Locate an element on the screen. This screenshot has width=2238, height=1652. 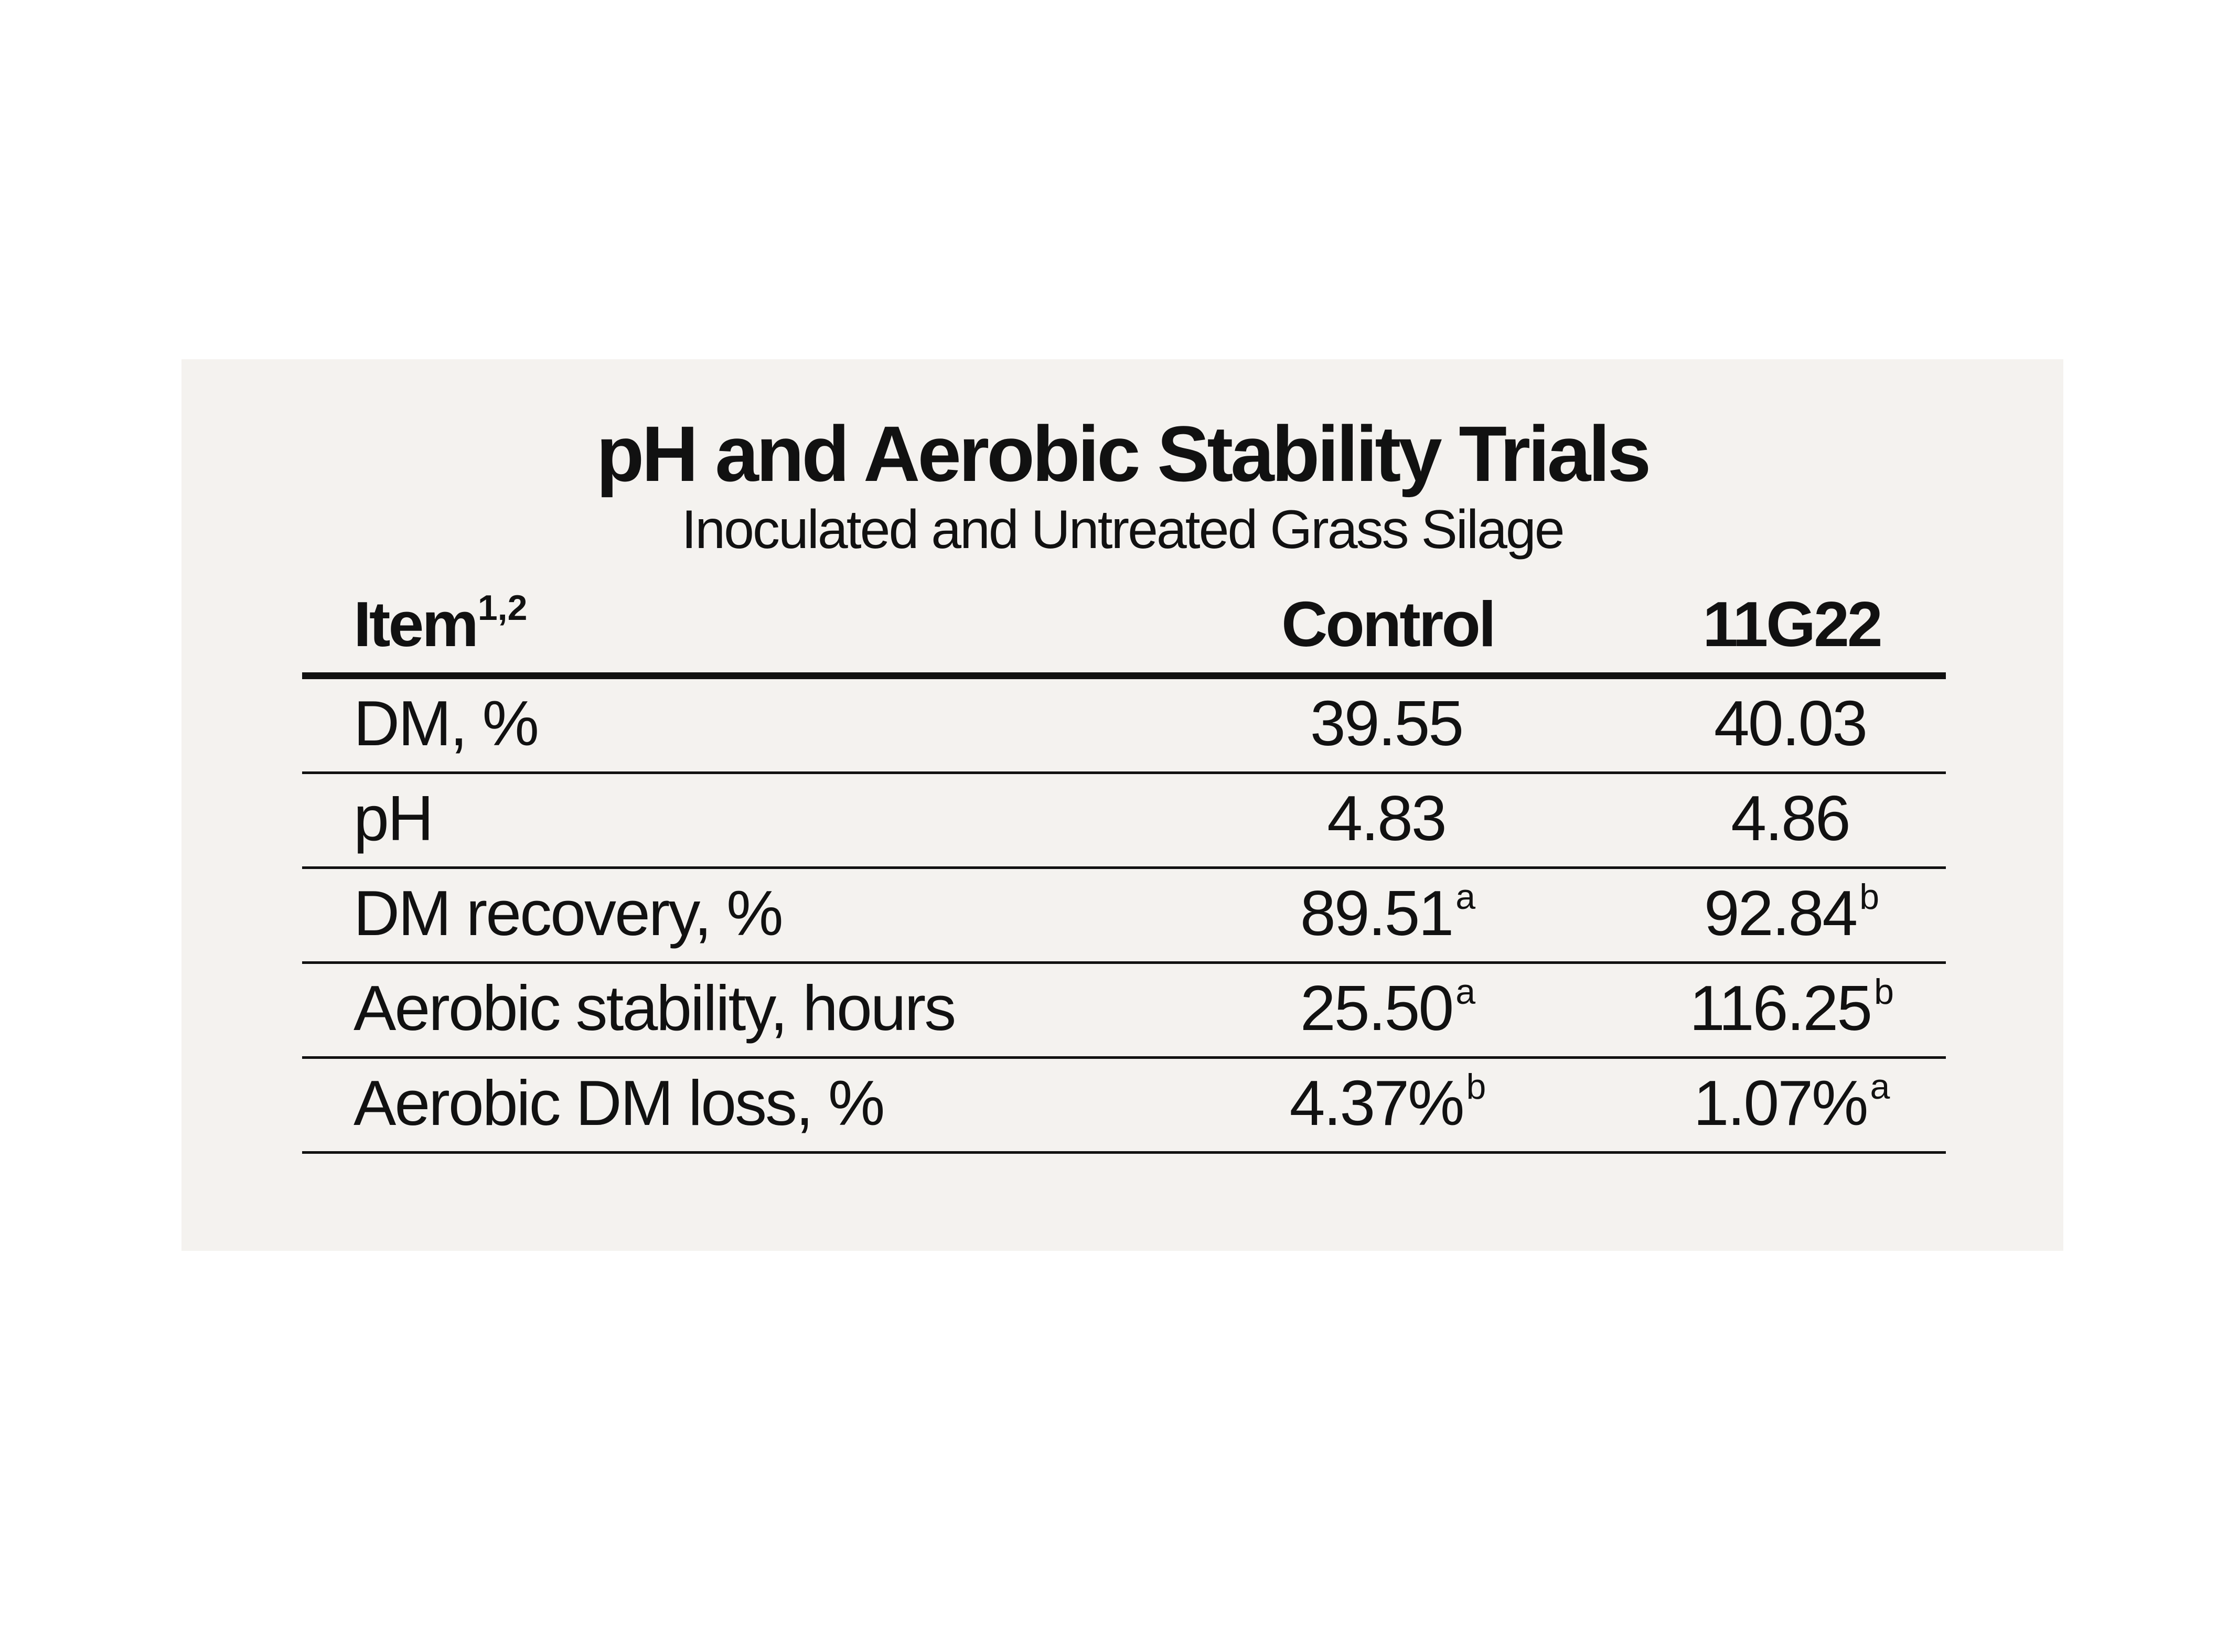
row-control-value: 4.83 is located at coordinates (1387, 818).